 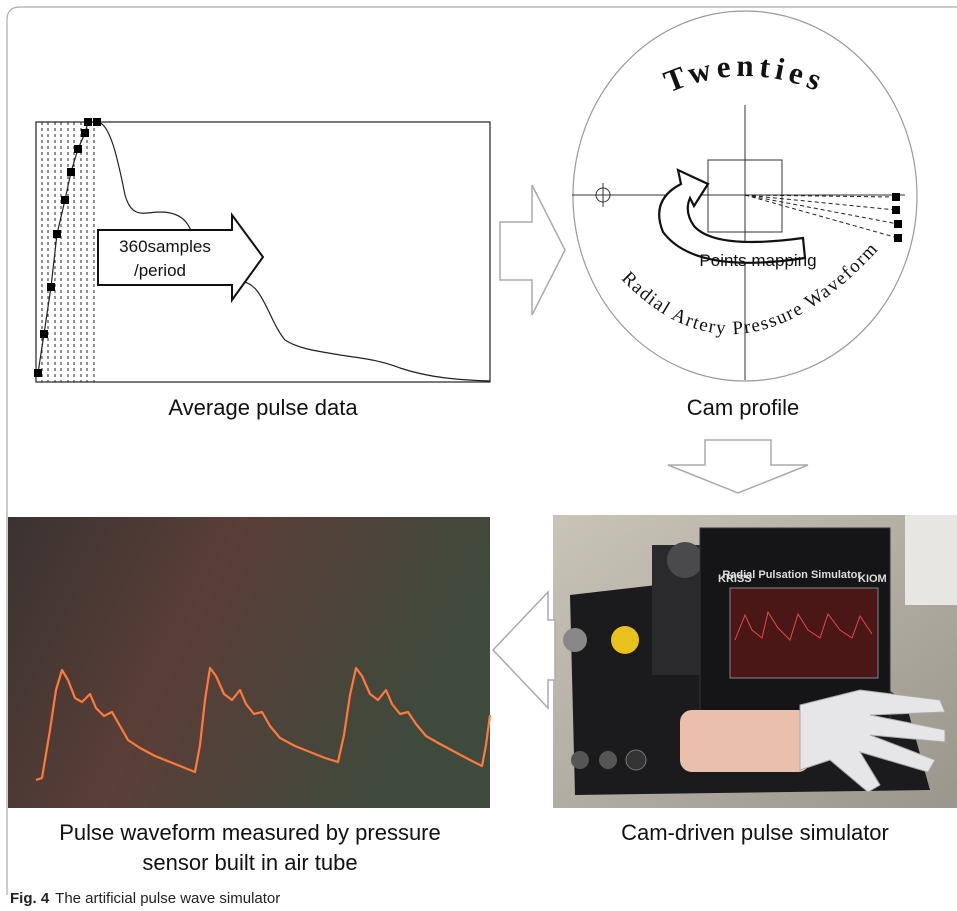 I want to click on sample-lines, so click(x=68, y=252).